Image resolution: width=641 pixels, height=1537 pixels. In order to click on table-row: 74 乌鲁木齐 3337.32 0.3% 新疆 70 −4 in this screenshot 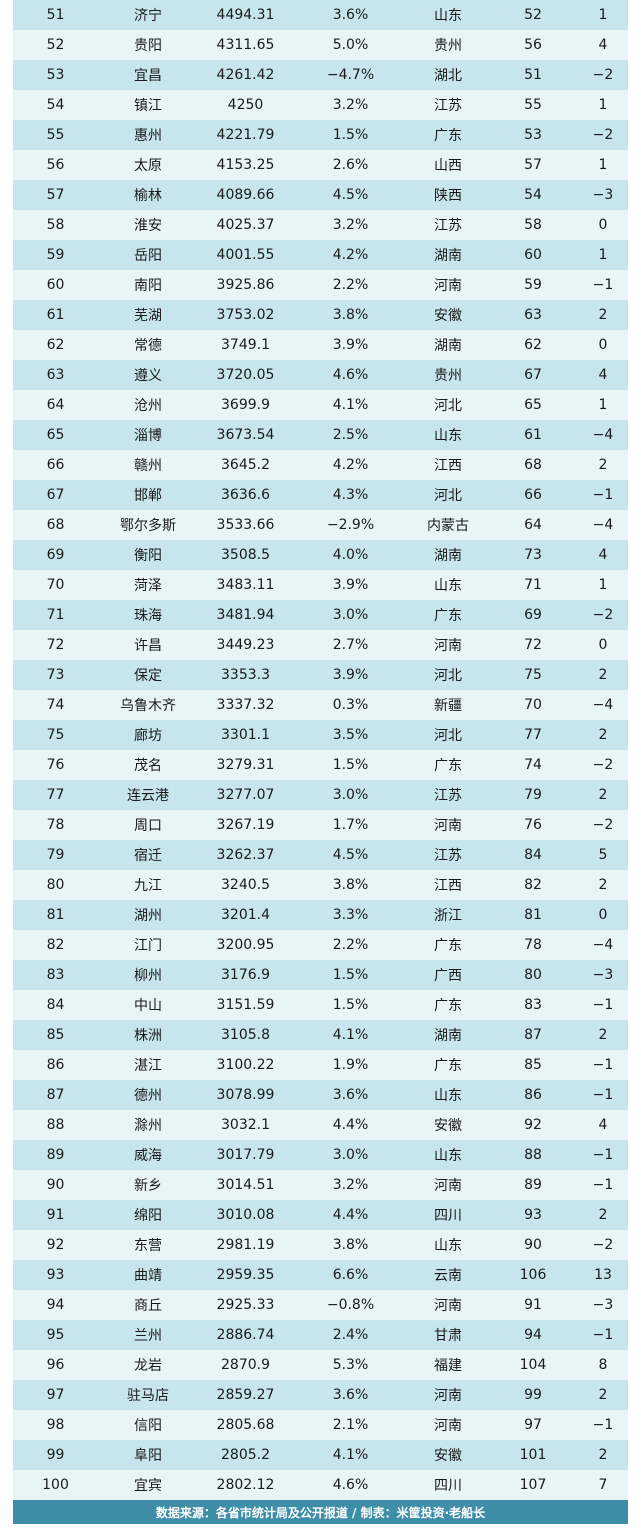, I will do `click(320, 705)`.